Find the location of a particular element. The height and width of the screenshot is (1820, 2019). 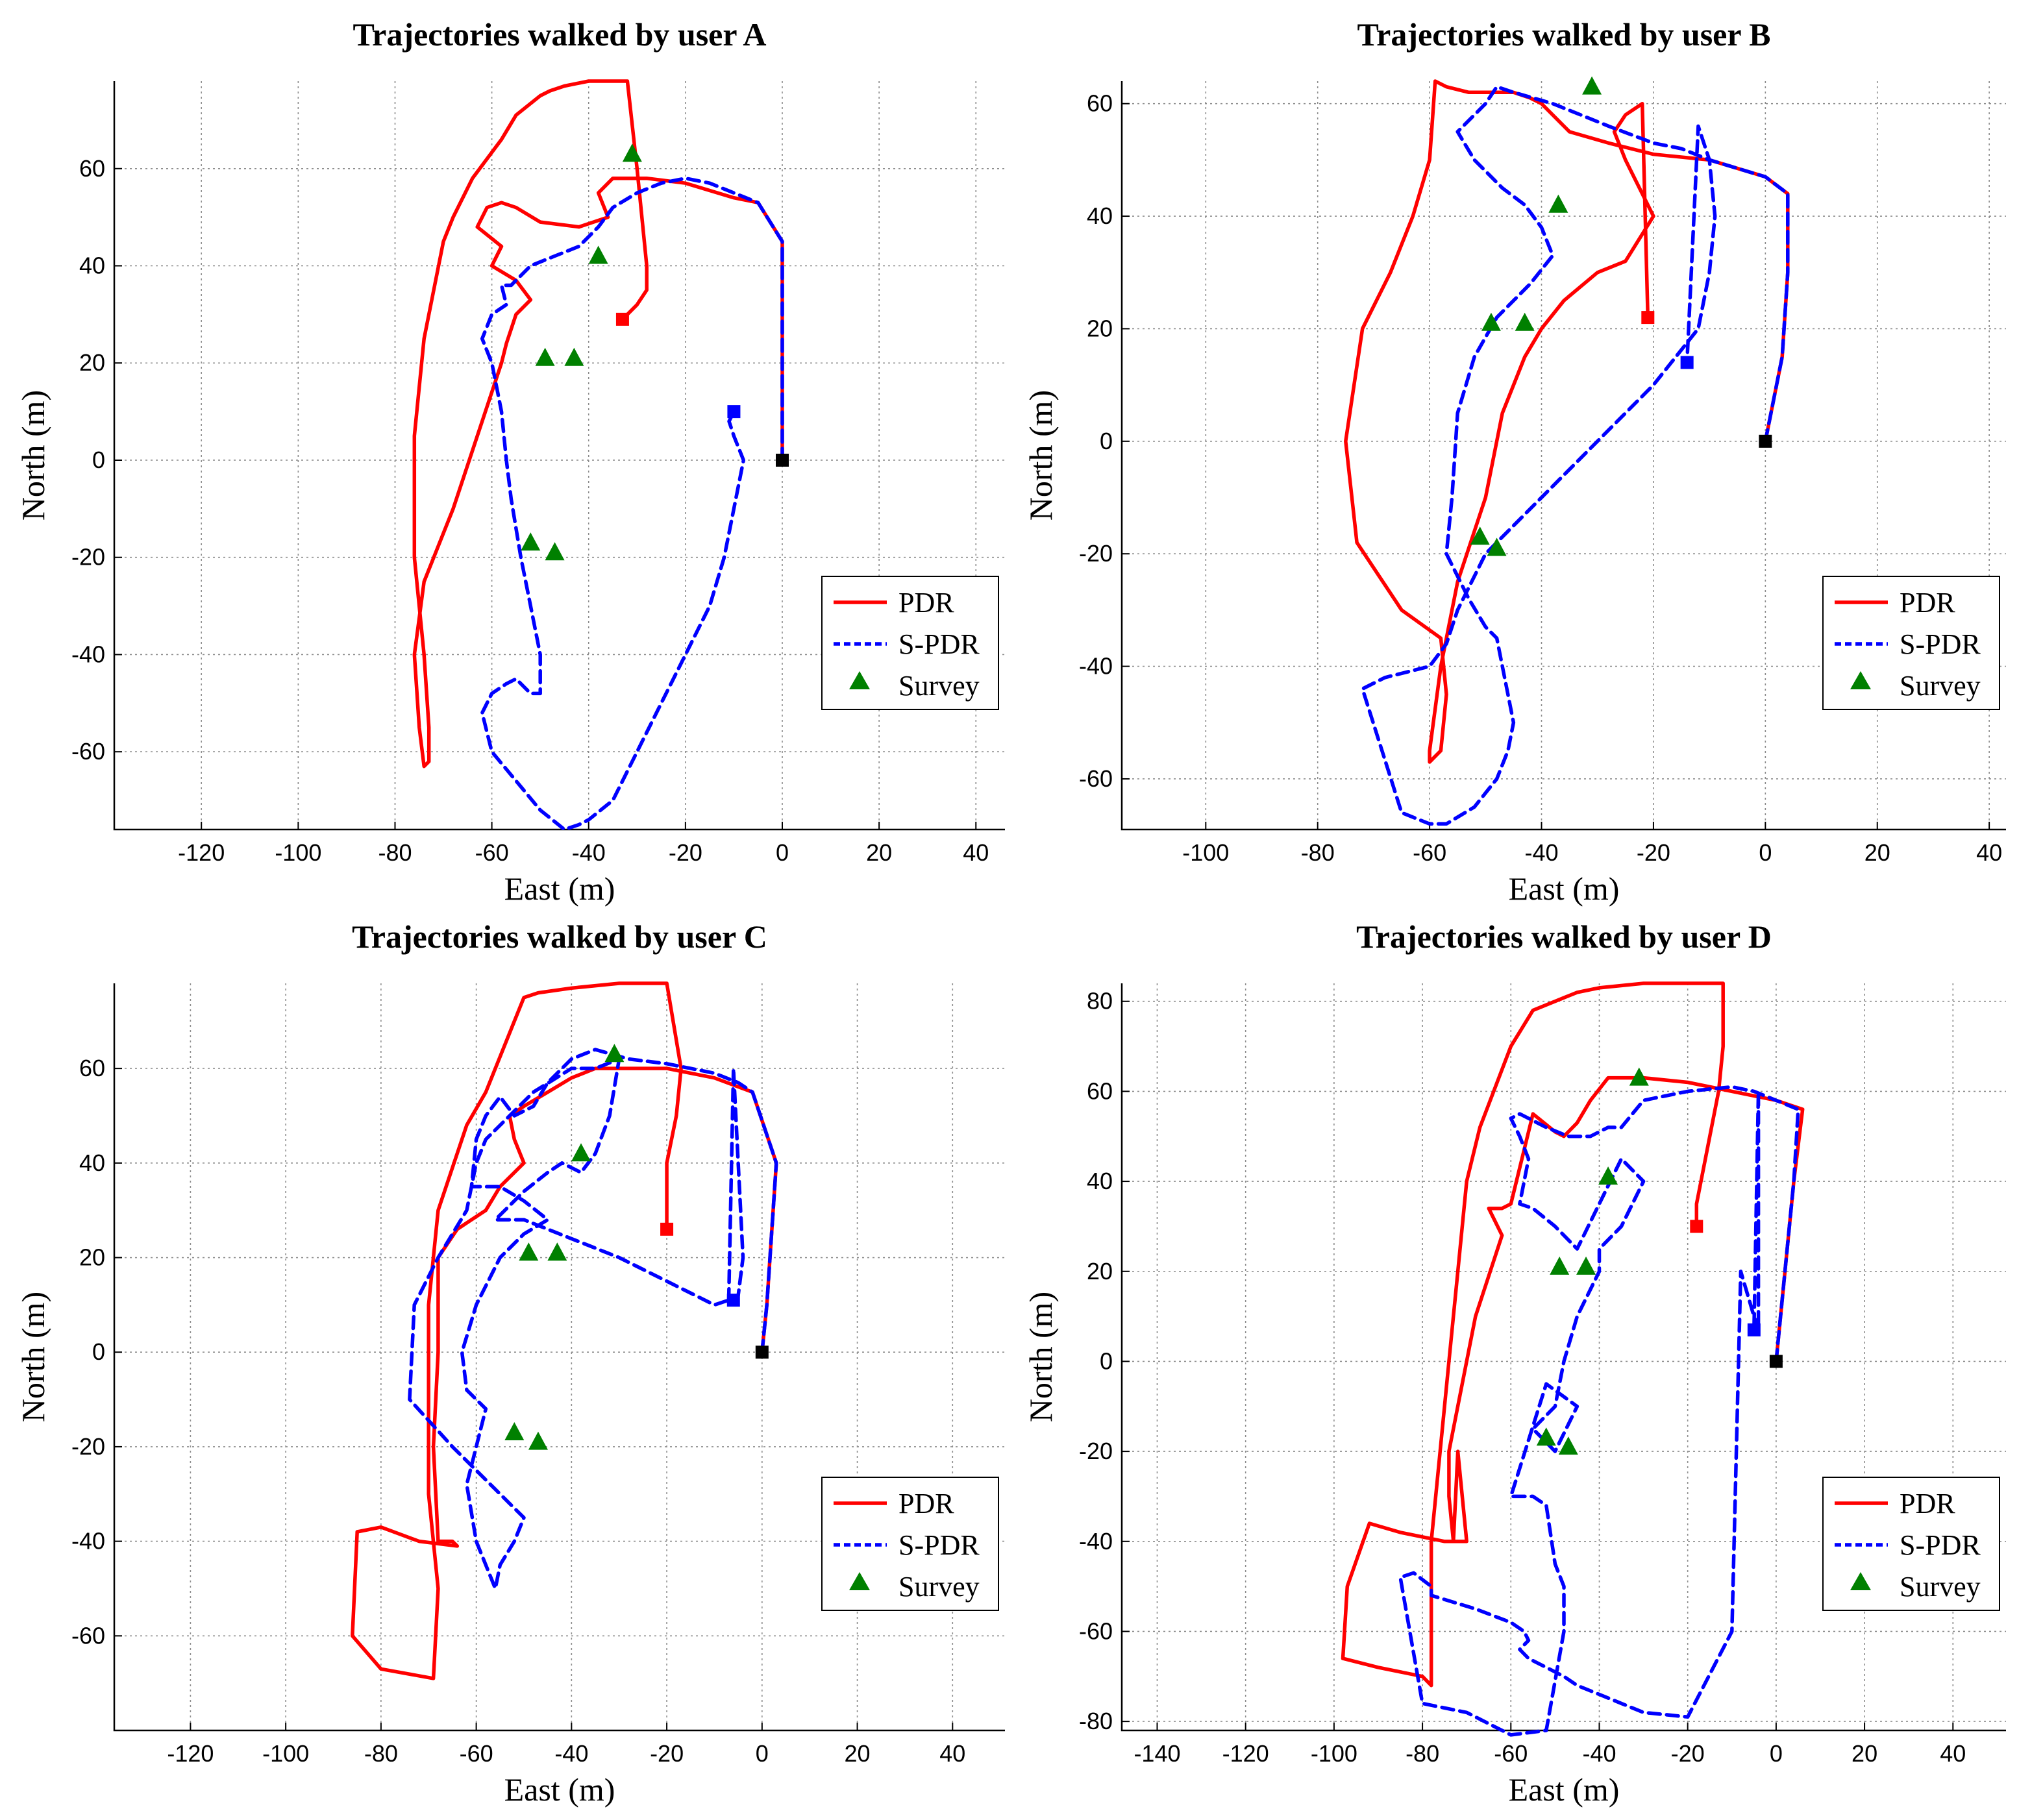

start-point-marker is located at coordinates (762, 1353).